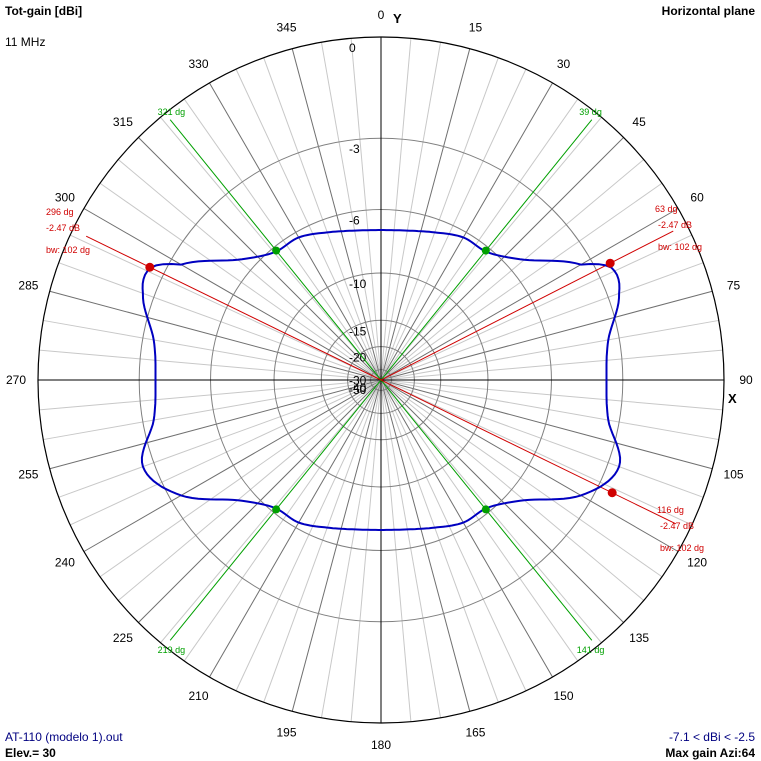  I want to click on null-line-label: 141 dg, so click(591, 650).